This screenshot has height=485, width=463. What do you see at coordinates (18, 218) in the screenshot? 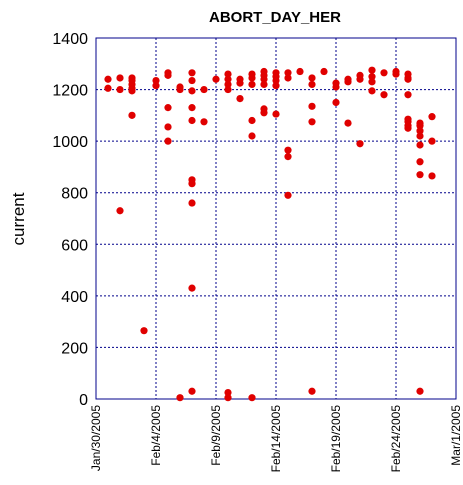
I see `y-axis-label: current` at bounding box center [18, 218].